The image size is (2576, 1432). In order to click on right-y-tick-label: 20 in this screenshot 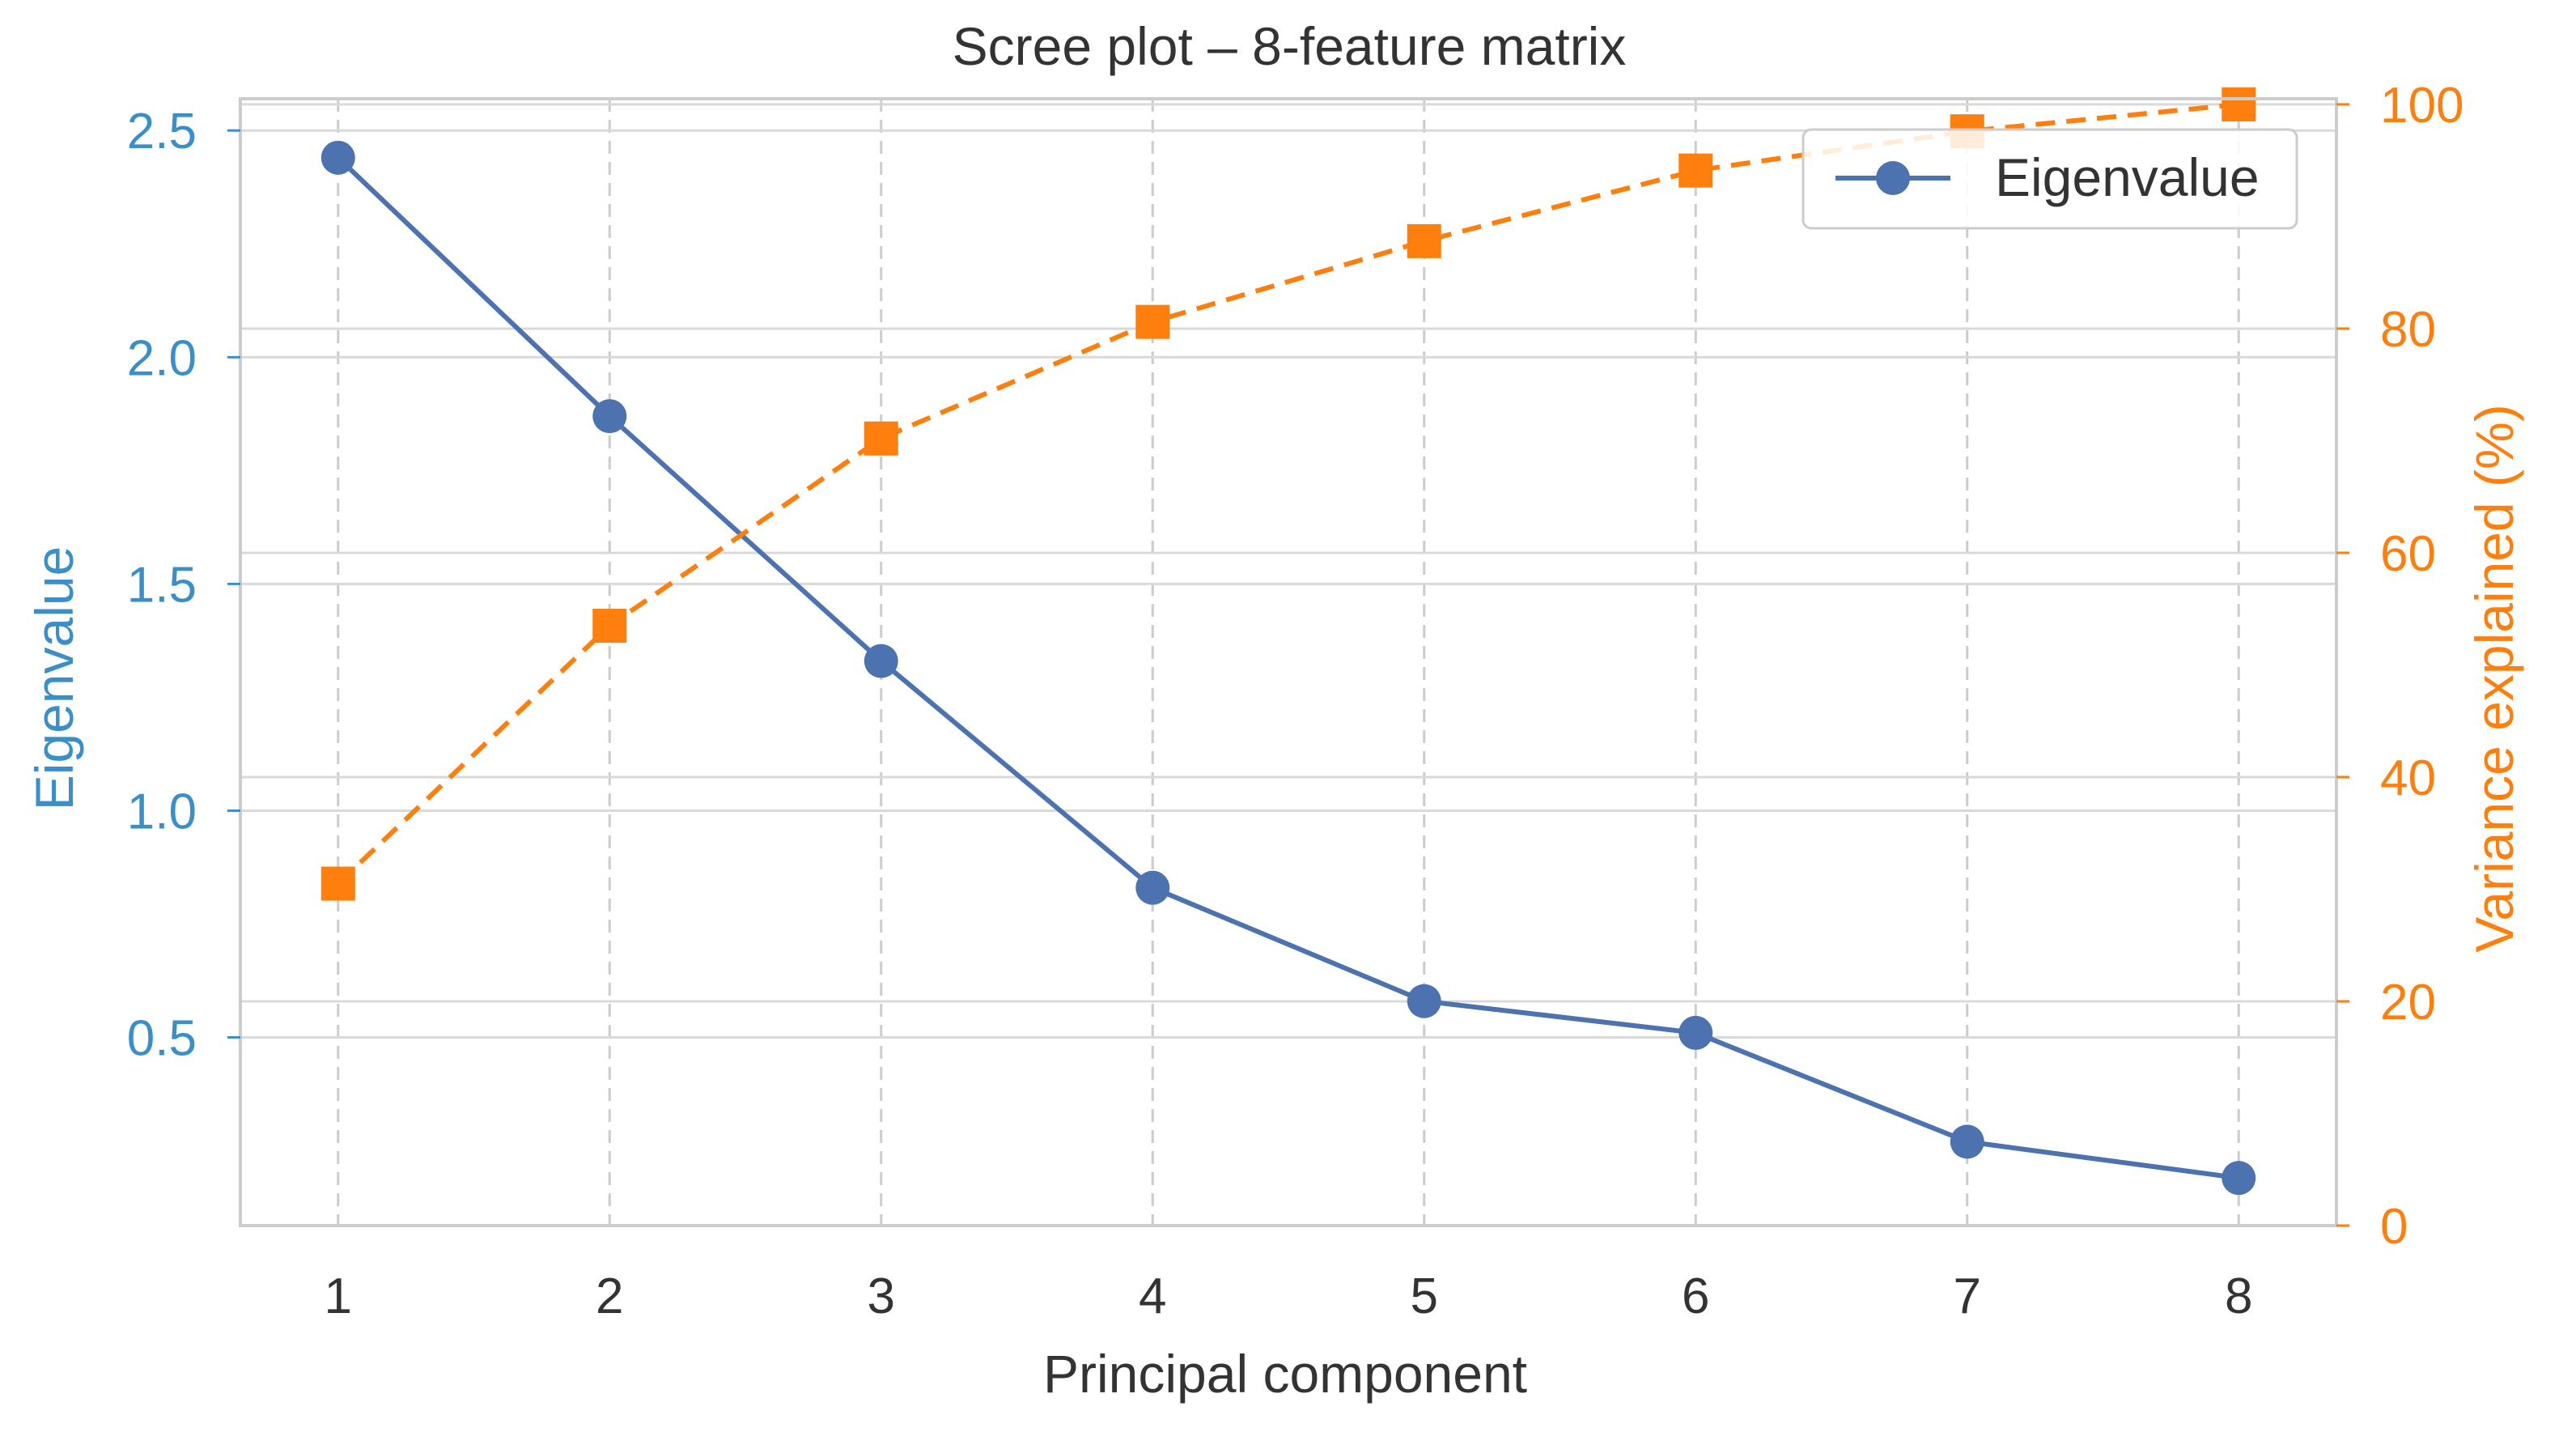, I will do `click(2408, 1003)`.